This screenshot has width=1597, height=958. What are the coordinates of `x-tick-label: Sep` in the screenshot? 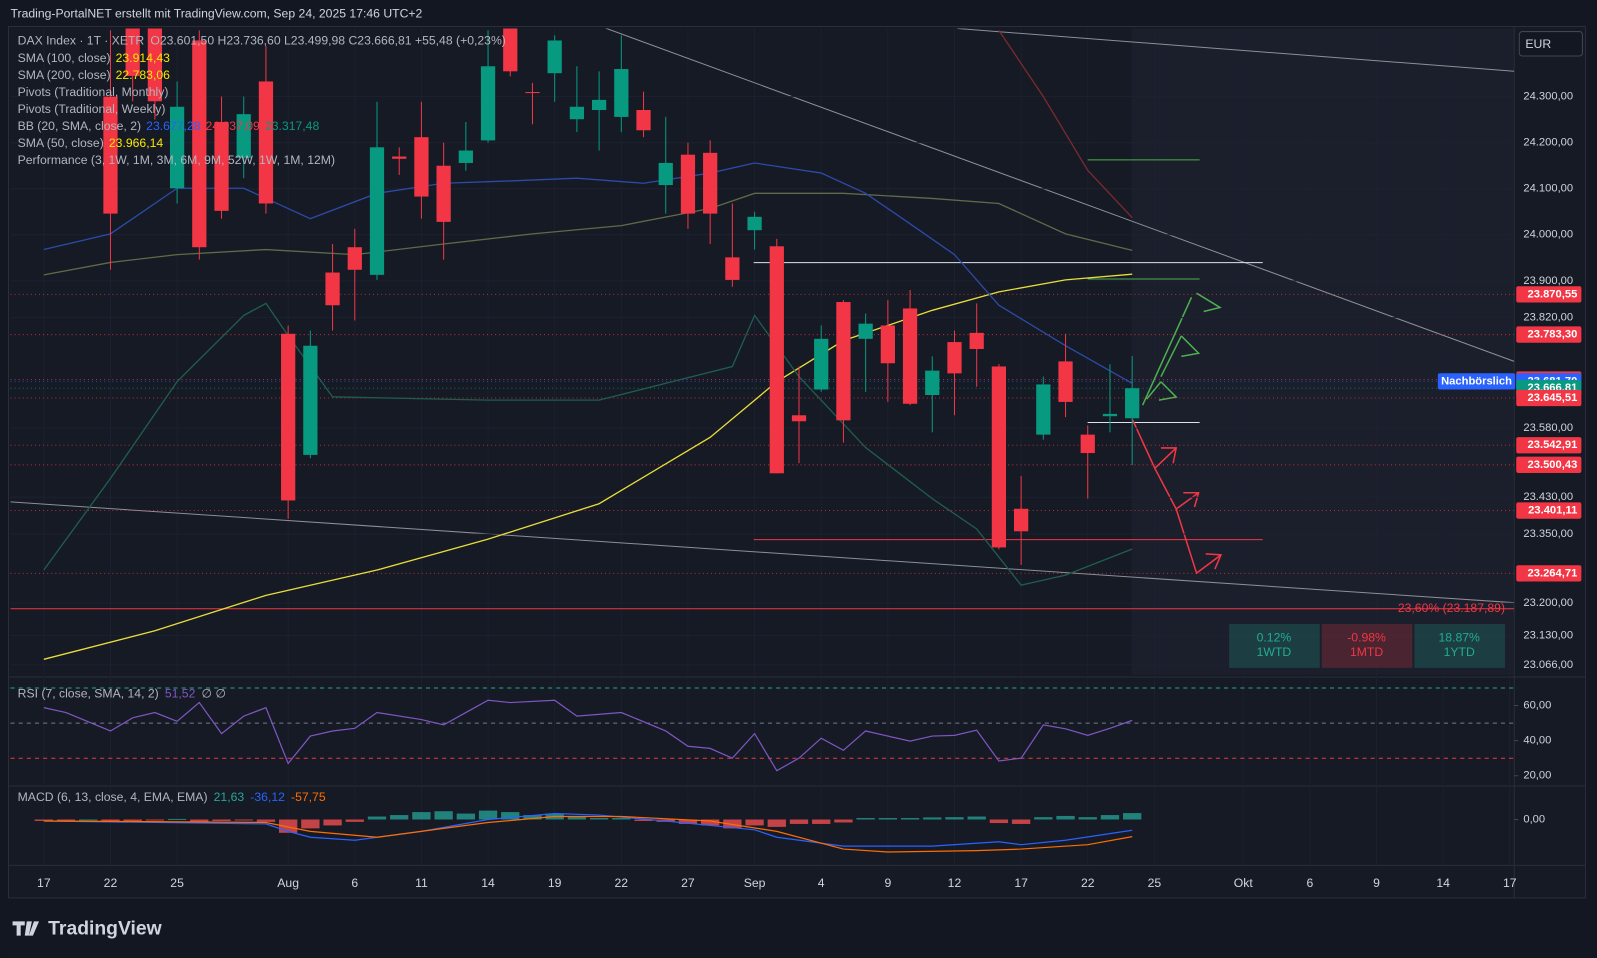 It's located at (755, 883).